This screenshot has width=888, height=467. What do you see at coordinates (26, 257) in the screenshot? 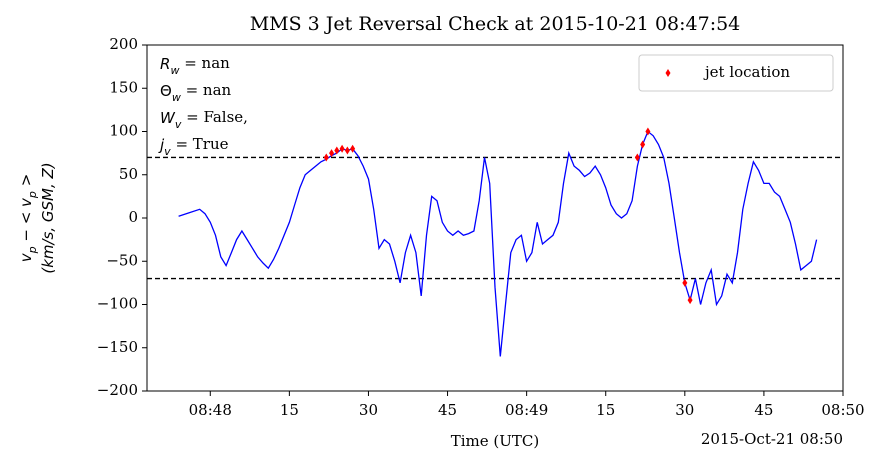
I see `y-axis-label-part: v` at bounding box center [26, 257].